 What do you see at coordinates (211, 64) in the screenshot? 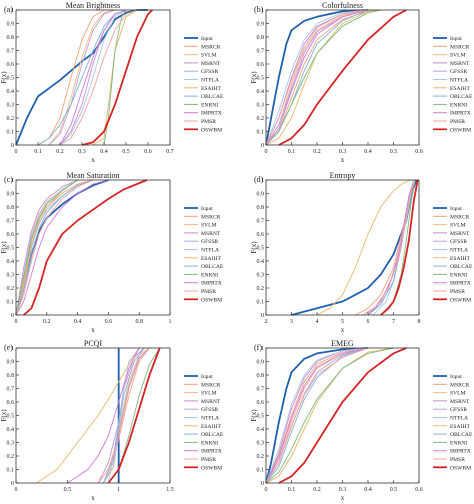
I see `legend-entry: MSRNT` at bounding box center [211, 64].